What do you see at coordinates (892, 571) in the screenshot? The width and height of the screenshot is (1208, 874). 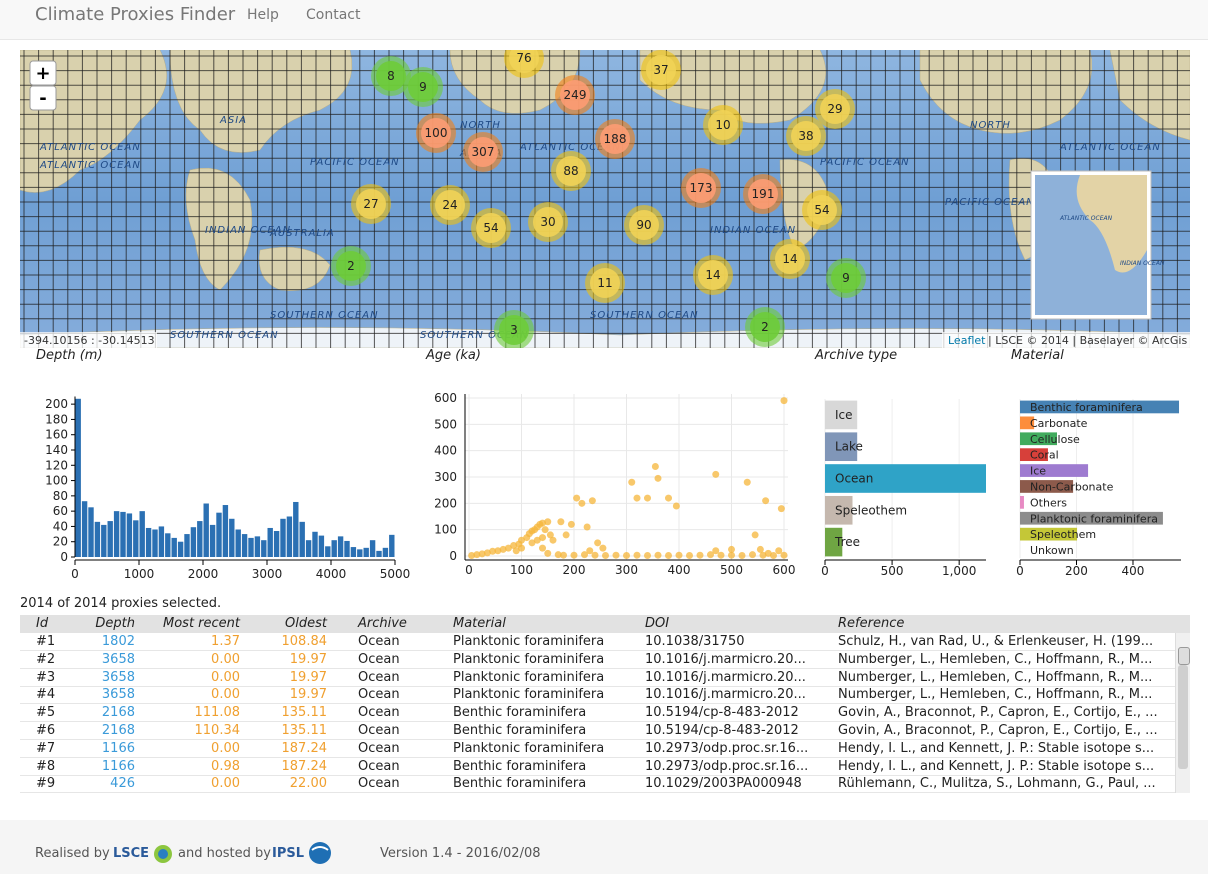 I see `x-tick-label: 500` at bounding box center [892, 571].